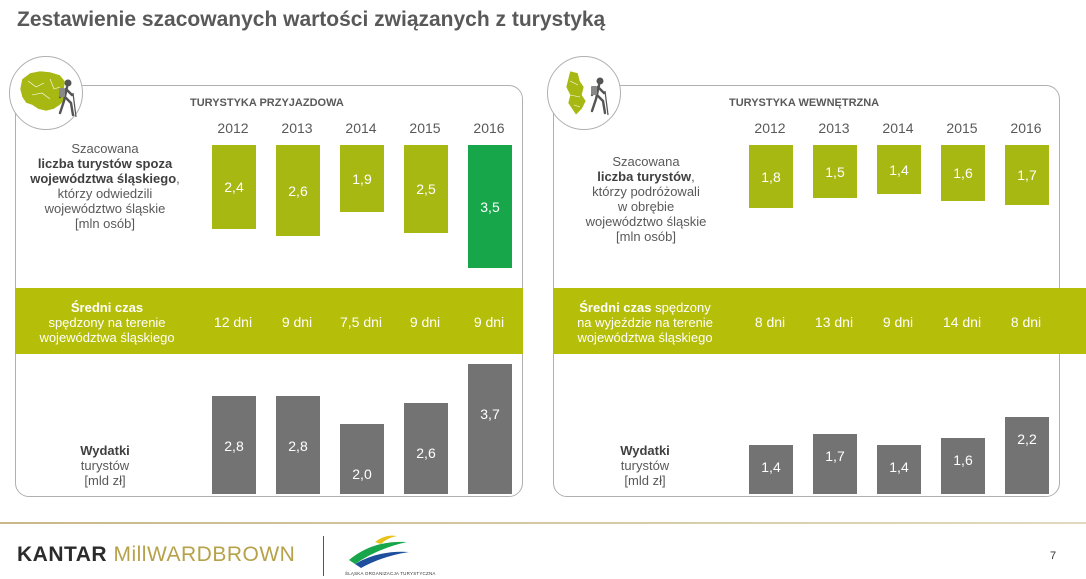  I want to click on poland-map-hiker-icon, so click(46, 93).